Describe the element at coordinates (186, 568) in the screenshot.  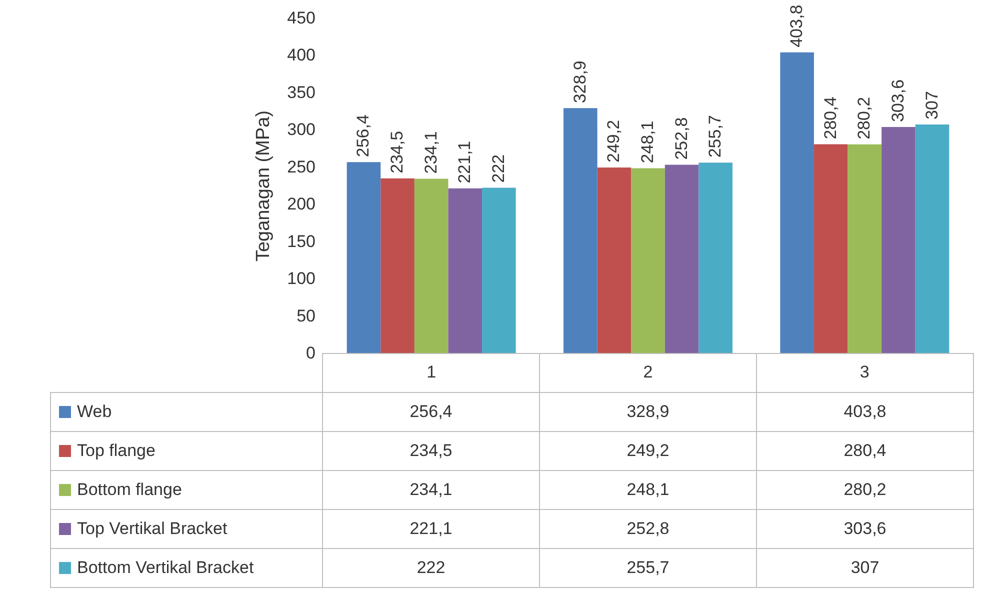
I see `legend-label: Bottom Vertikal Bracket` at that location.